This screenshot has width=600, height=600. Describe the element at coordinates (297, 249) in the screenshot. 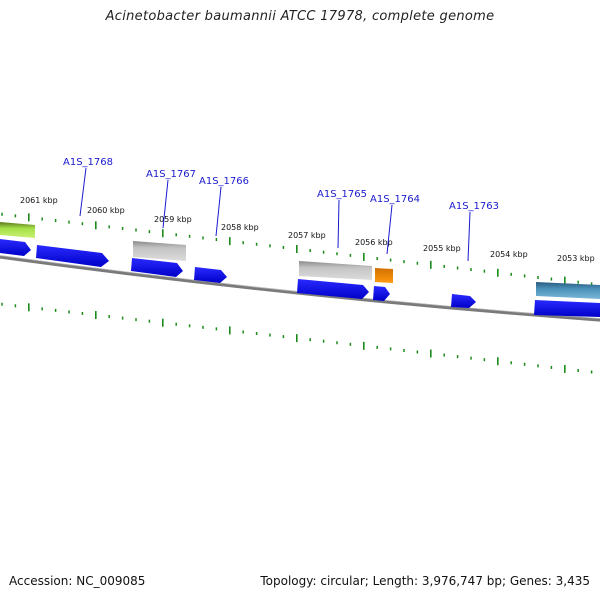

I see `kbp-tick-ring-outer` at that location.